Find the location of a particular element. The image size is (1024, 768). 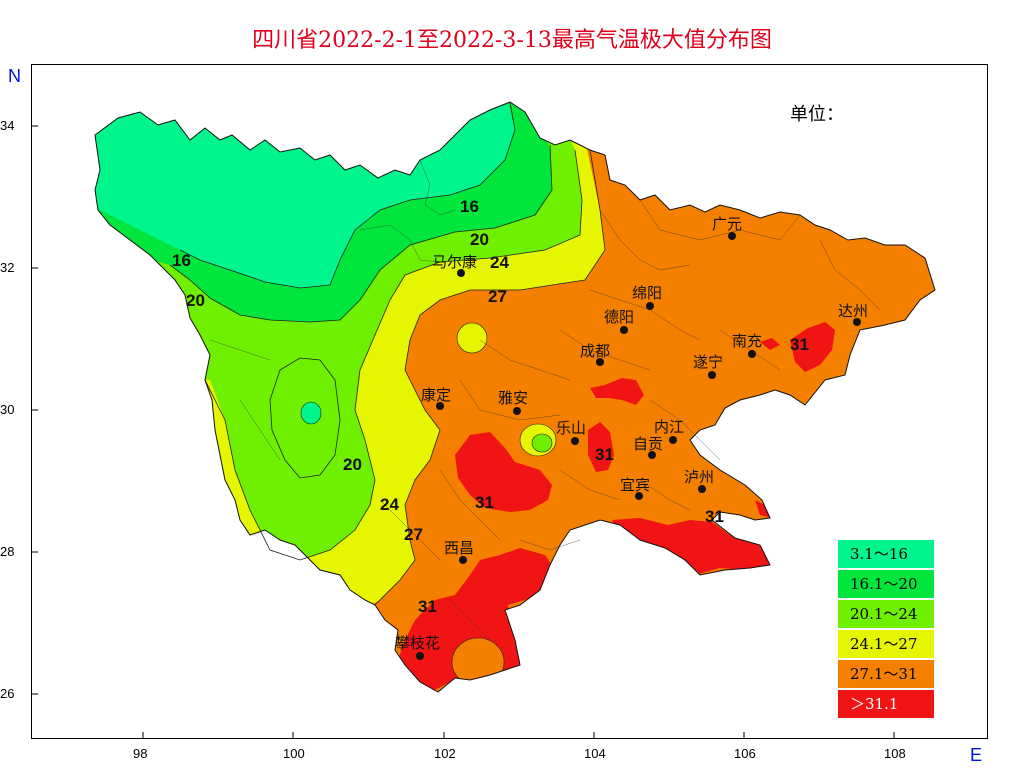

city-label-mianyang: 绵阳 is located at coordinates (647, 293).